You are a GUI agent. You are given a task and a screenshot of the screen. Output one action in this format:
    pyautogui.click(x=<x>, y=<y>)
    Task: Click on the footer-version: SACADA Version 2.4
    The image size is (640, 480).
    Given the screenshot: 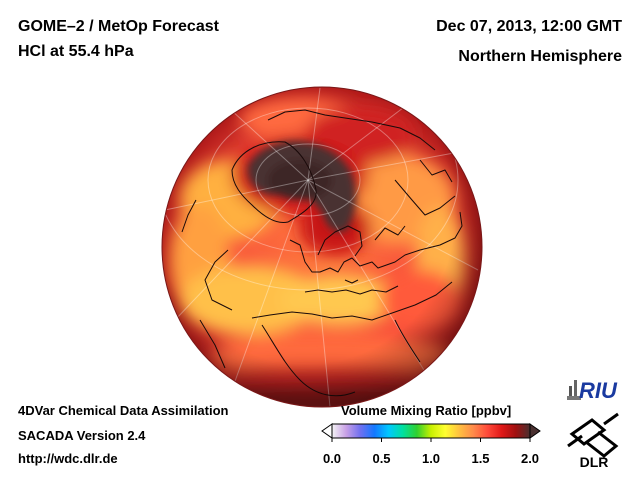 What is the action you would take?
    pyautogui.click(x=82, y=435)
    